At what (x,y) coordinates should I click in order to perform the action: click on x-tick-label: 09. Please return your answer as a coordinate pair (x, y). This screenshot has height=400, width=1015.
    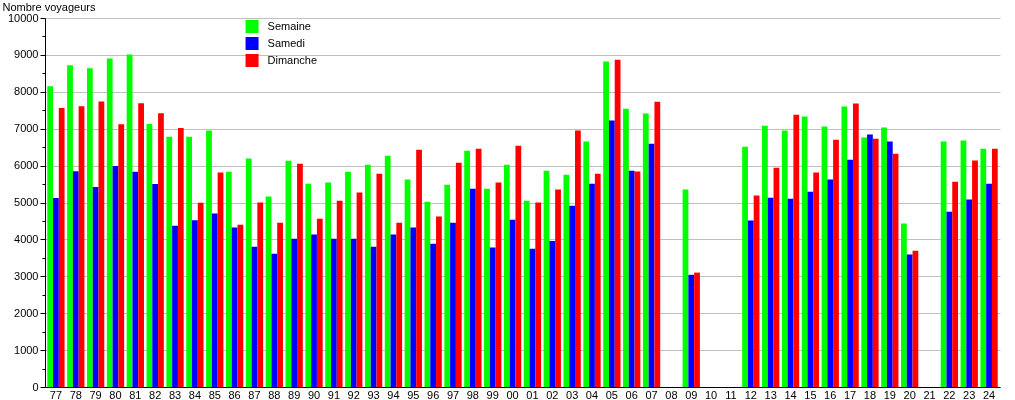
    Looking at the image, I should click on (691, 394).